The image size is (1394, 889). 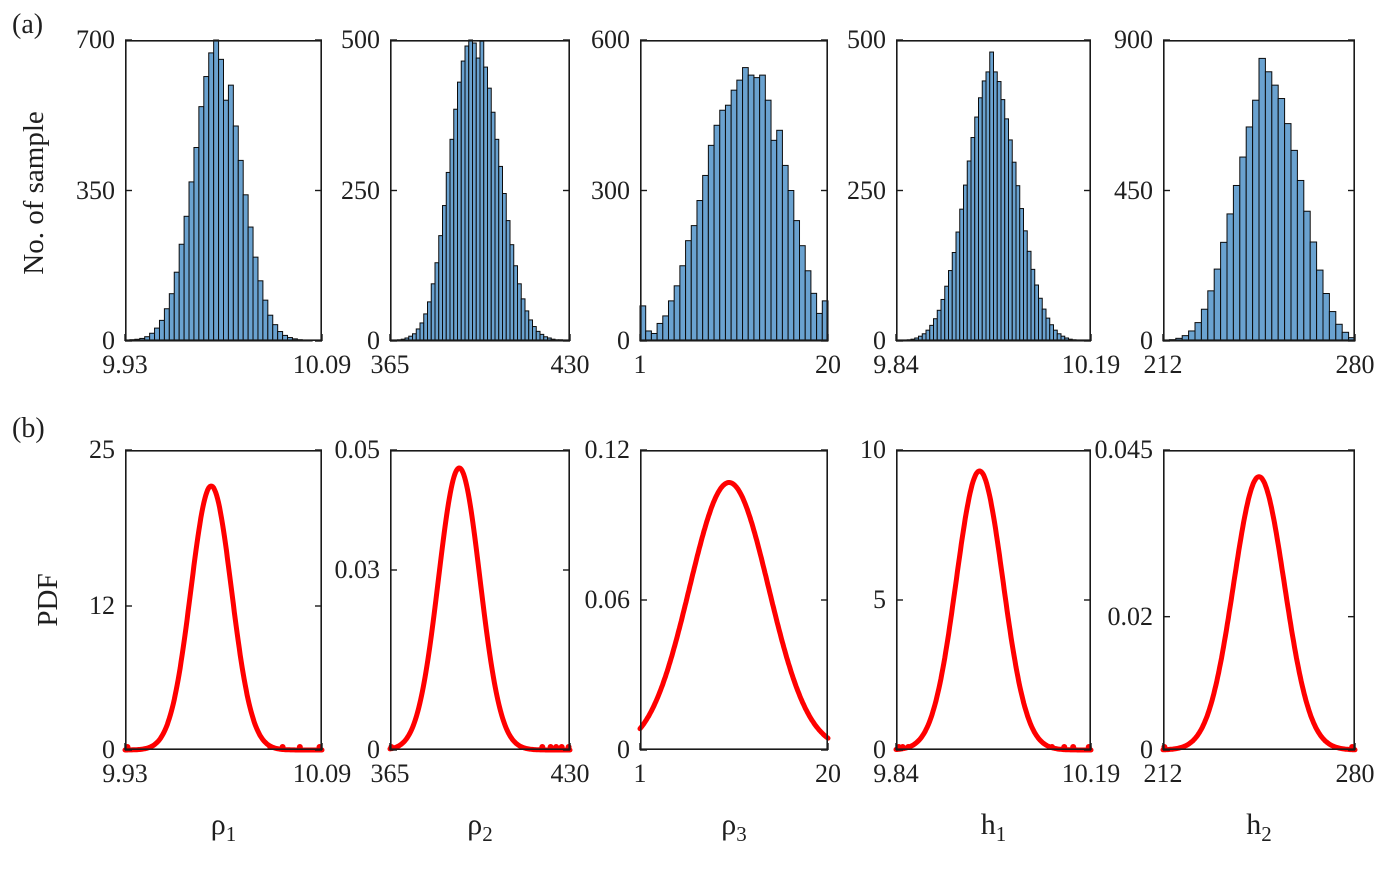 I want to click on rho3-pdf-y-tick-label: 0.12, so click(x=607, y=449).